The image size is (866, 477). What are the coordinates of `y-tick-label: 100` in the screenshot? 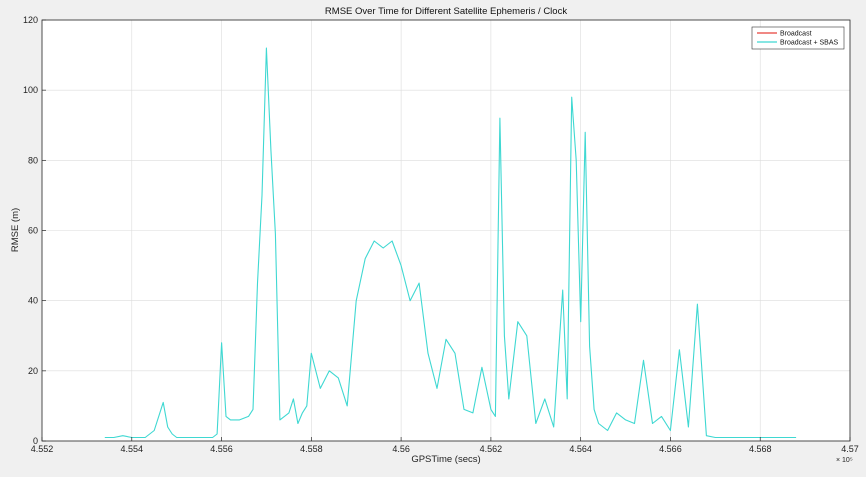 It's located at (30, 90).